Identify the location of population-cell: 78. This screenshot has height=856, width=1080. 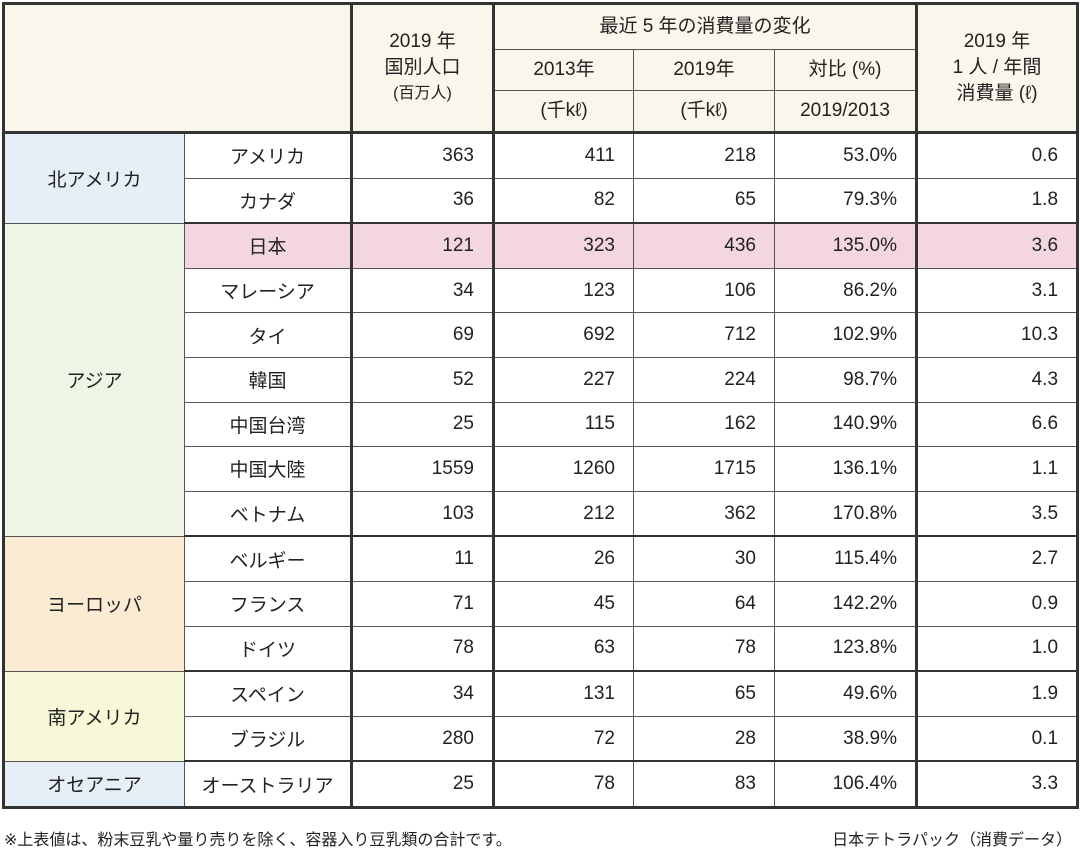
(422, 649).